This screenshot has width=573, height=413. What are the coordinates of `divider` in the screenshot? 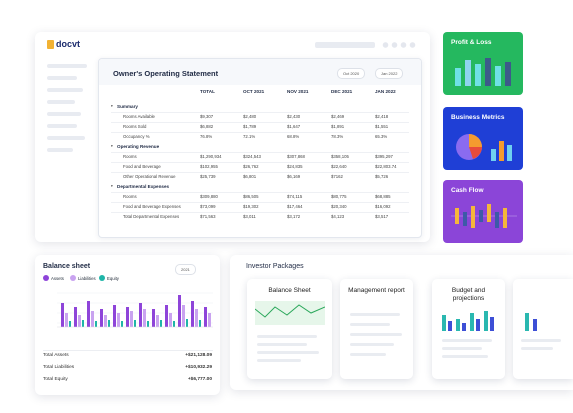 It's located at (128, 350).